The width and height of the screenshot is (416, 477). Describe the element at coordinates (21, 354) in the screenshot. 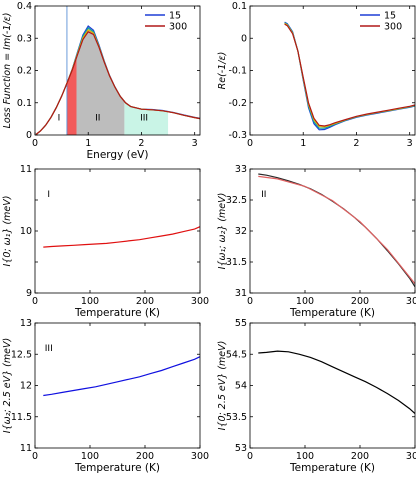

I see `y-tick-label: 12.5` at that location.